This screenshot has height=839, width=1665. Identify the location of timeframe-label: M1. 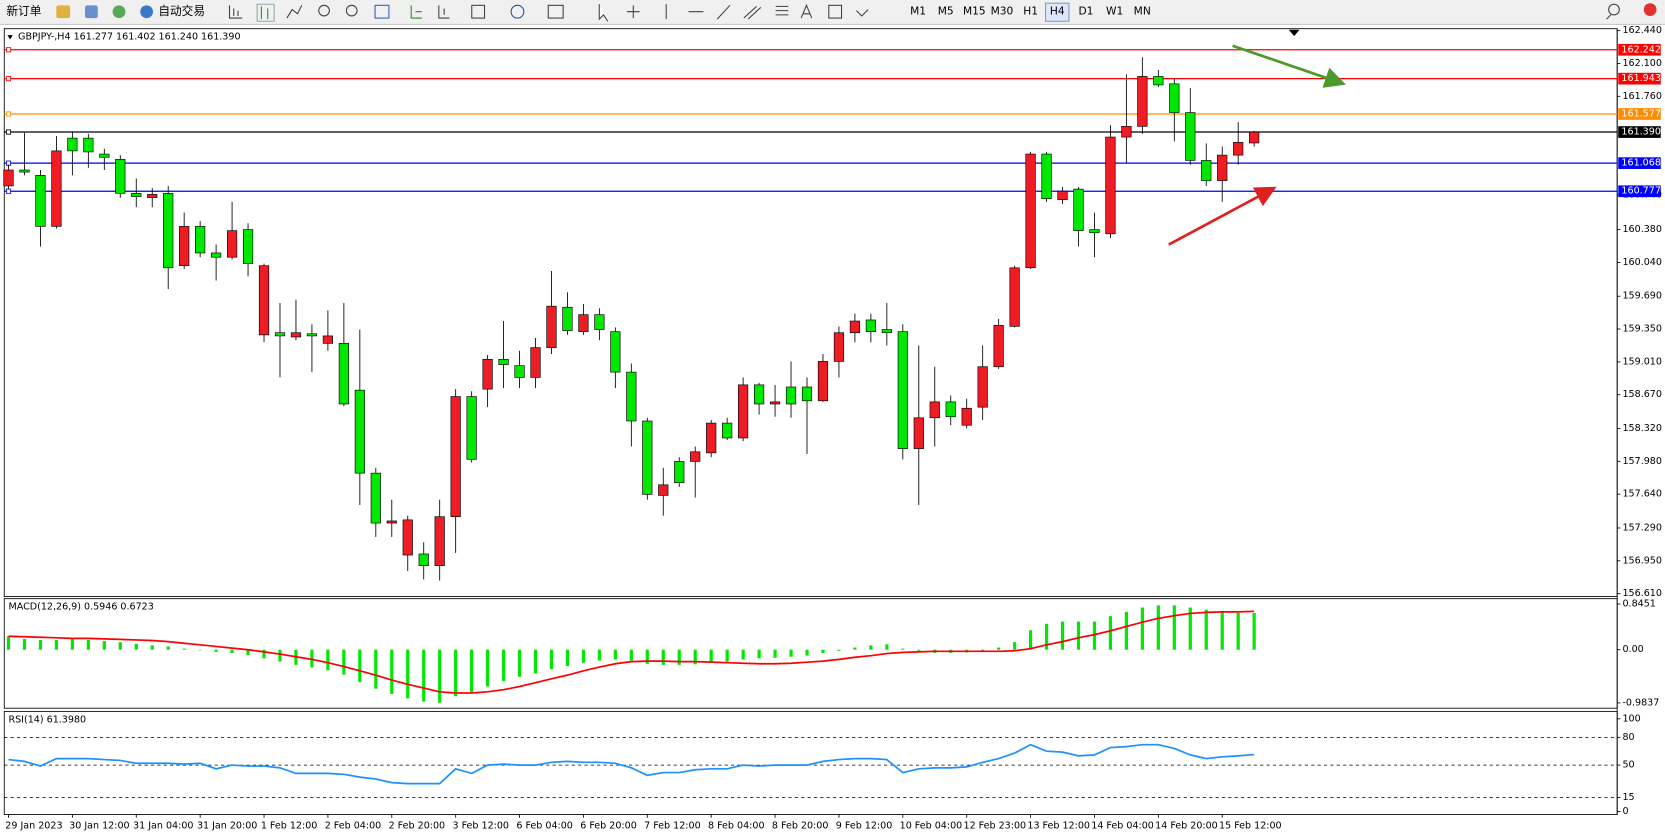
(918, 11).